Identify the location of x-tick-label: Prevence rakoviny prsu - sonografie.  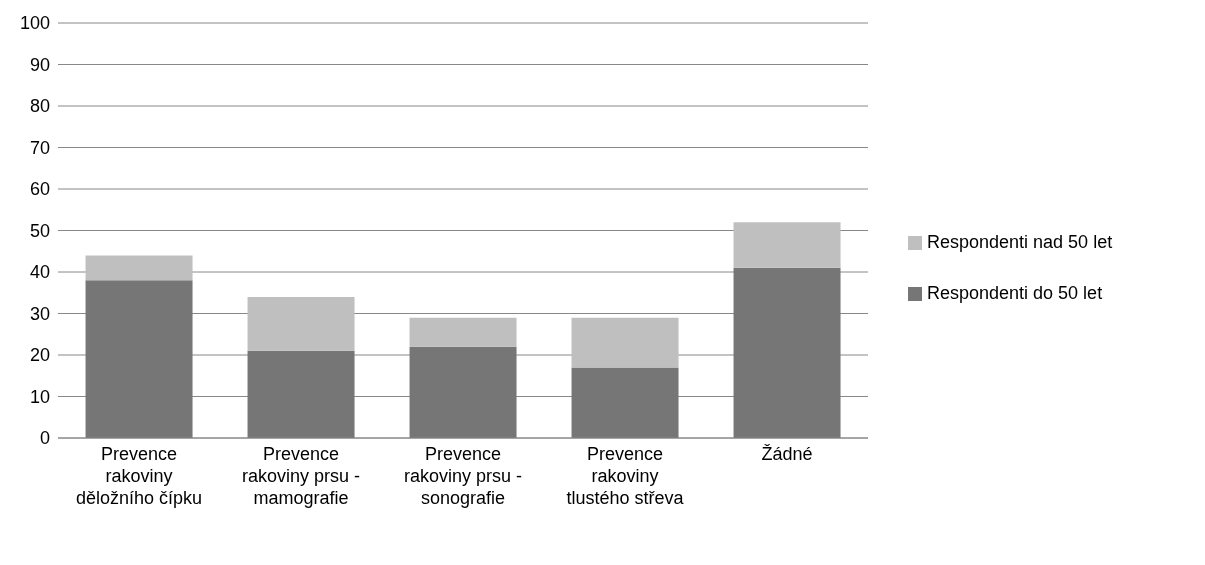
(463, 476).